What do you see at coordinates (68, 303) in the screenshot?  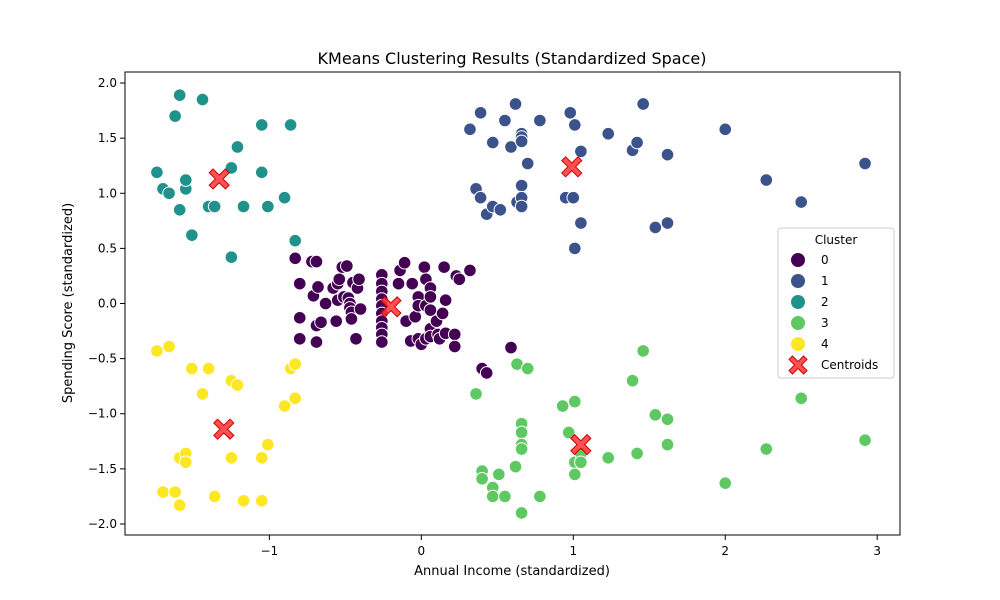 I see `y-axis-label: Spending Score (standardized)` at bounding box center [68, 303].